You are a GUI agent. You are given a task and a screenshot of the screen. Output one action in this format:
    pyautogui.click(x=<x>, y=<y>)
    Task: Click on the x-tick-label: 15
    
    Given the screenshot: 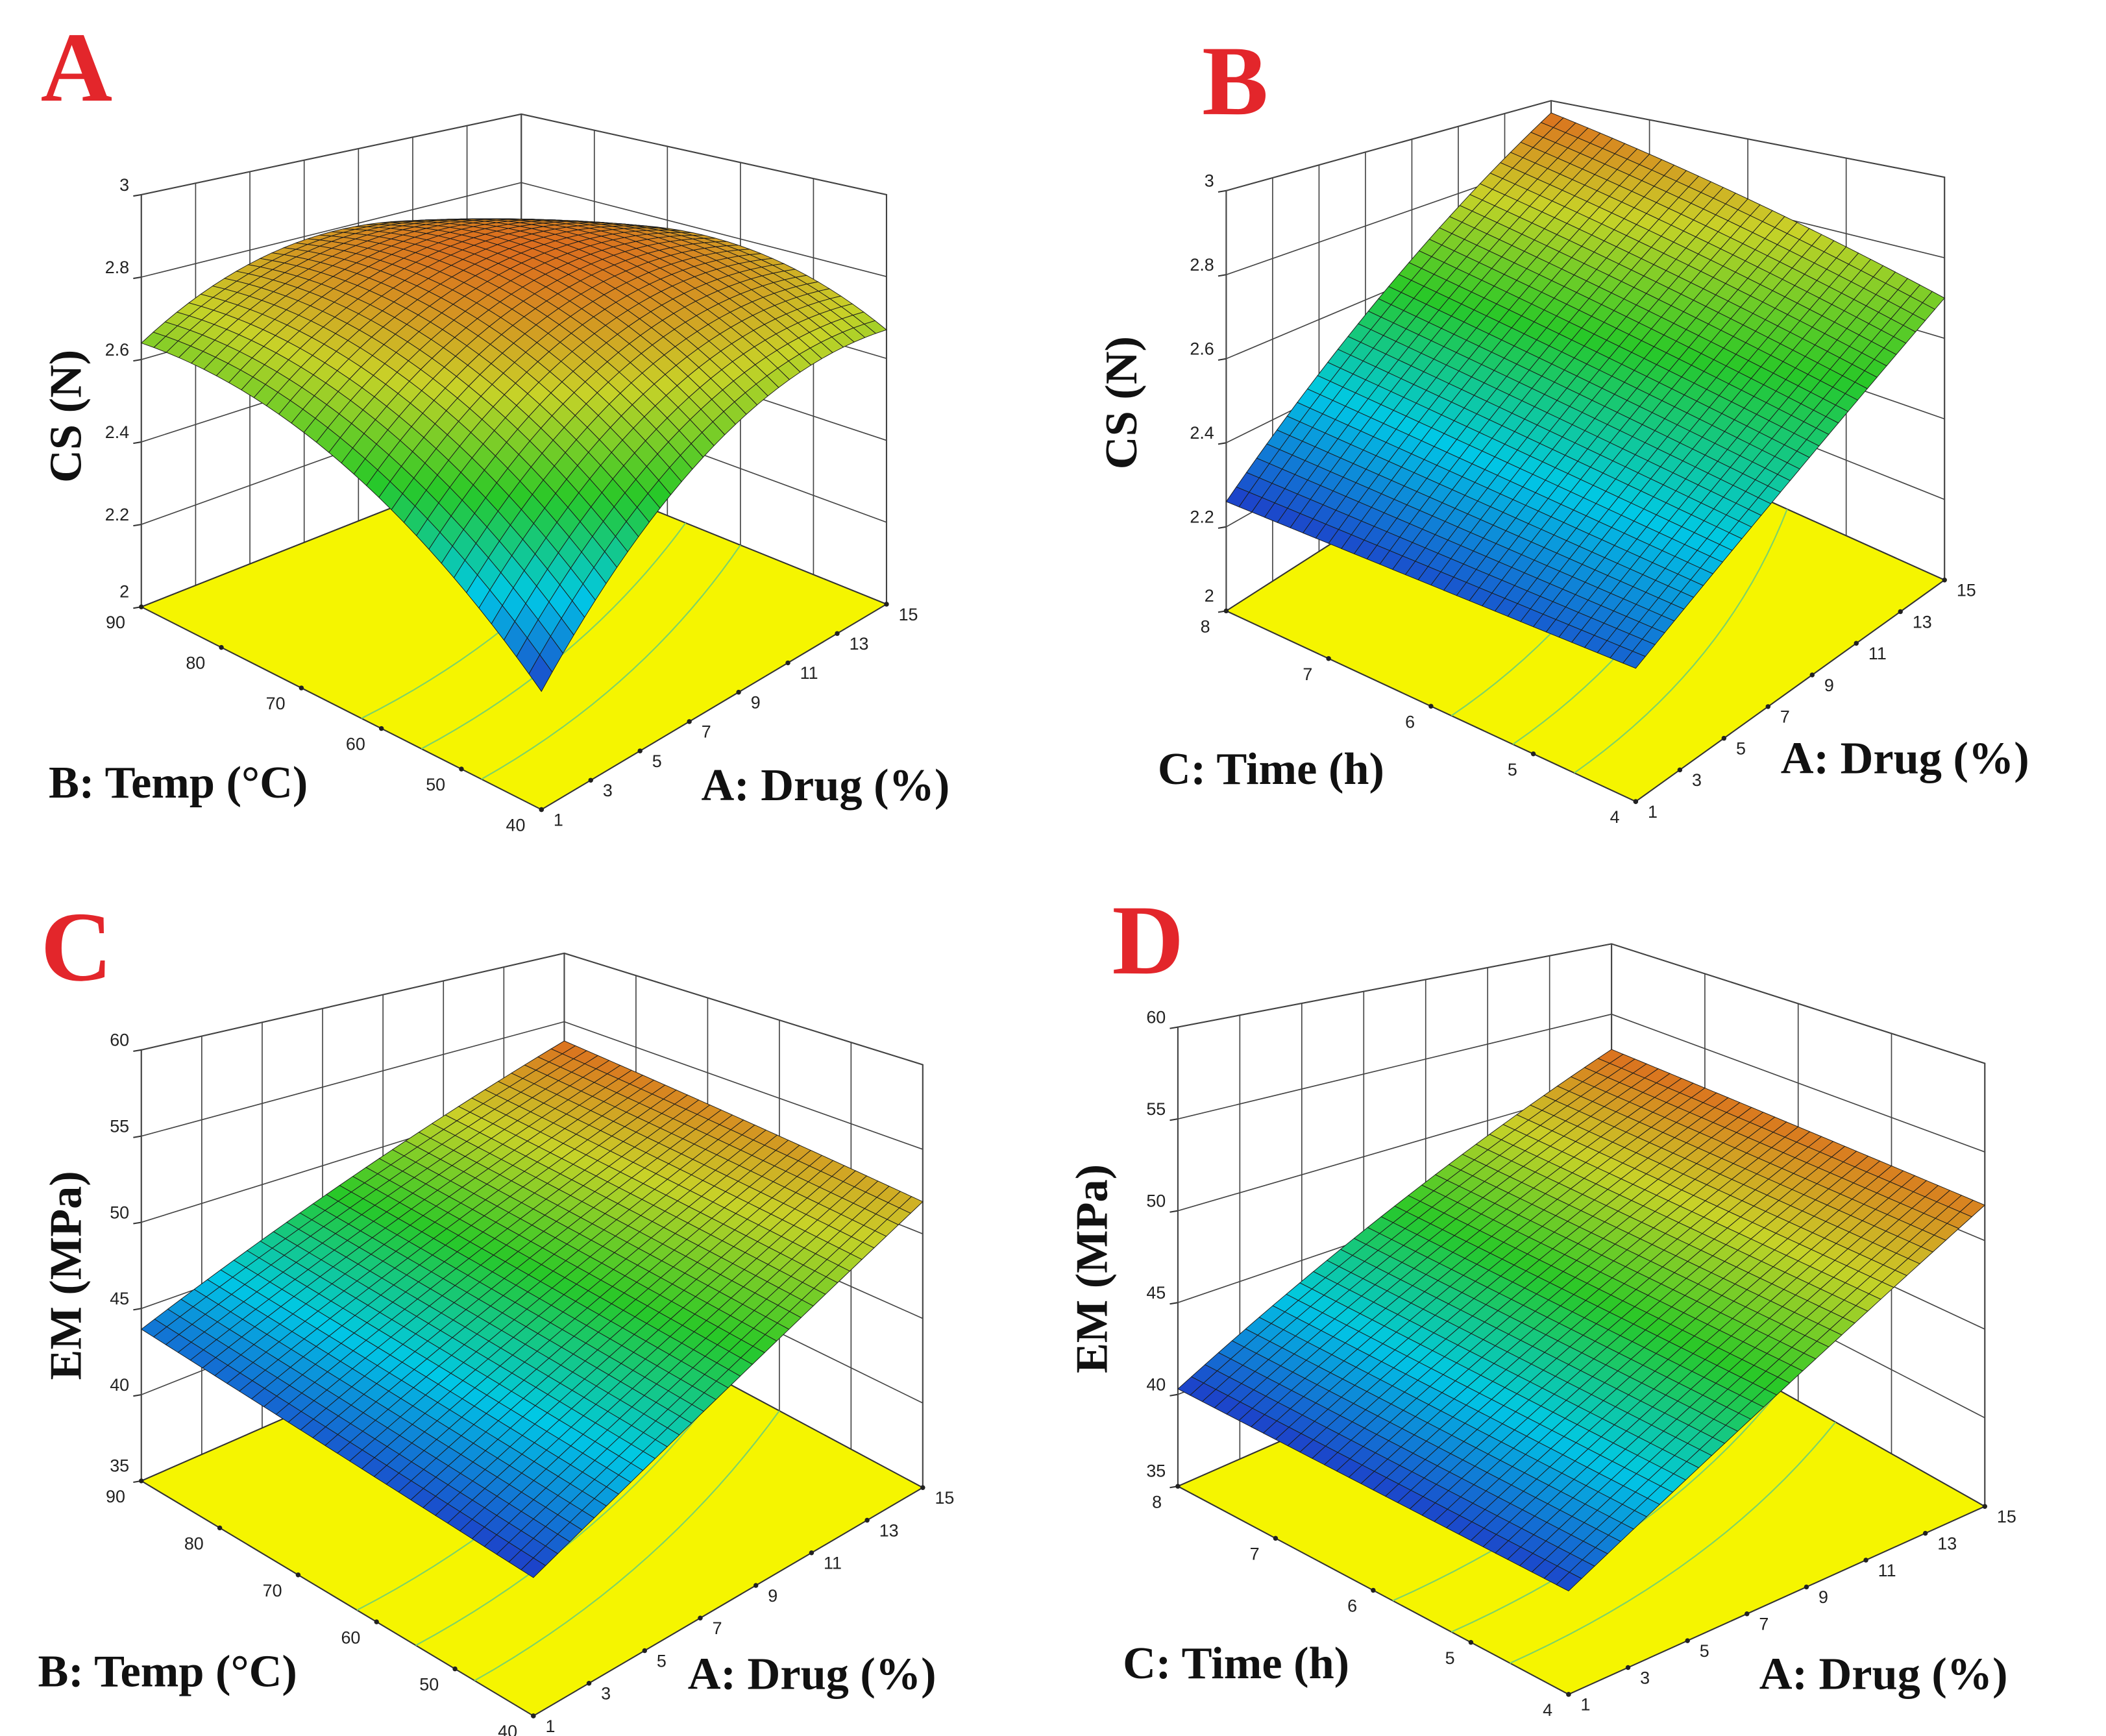 What is the action you would take?
    pyautogui.click(x=2006, y=1516)
    